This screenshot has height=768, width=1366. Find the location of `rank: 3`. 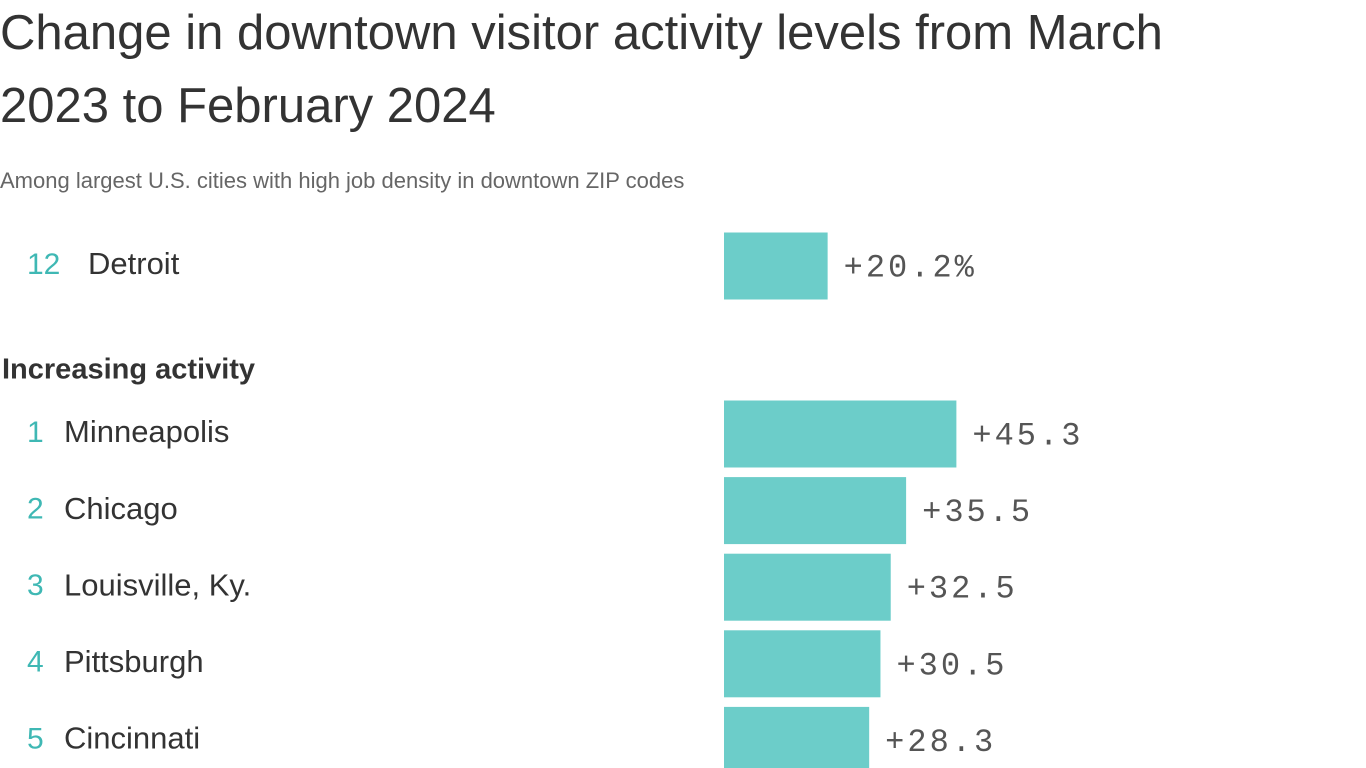

rank: 3 is located at coordinates (35, 585).